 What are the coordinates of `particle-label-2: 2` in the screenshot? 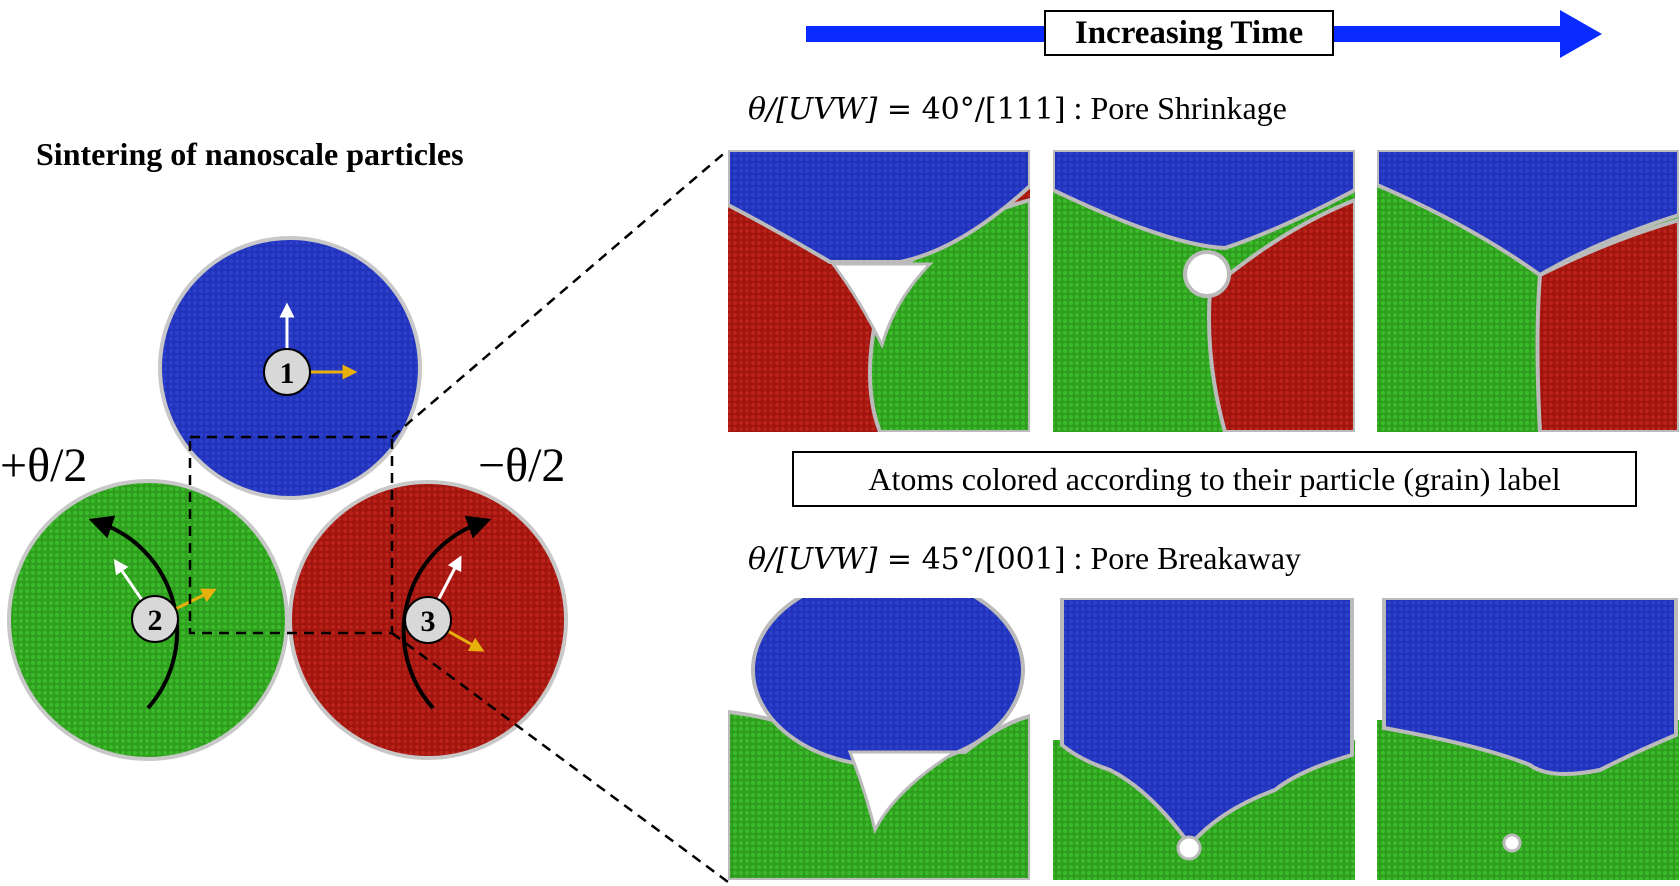 It's located at (155, 620).